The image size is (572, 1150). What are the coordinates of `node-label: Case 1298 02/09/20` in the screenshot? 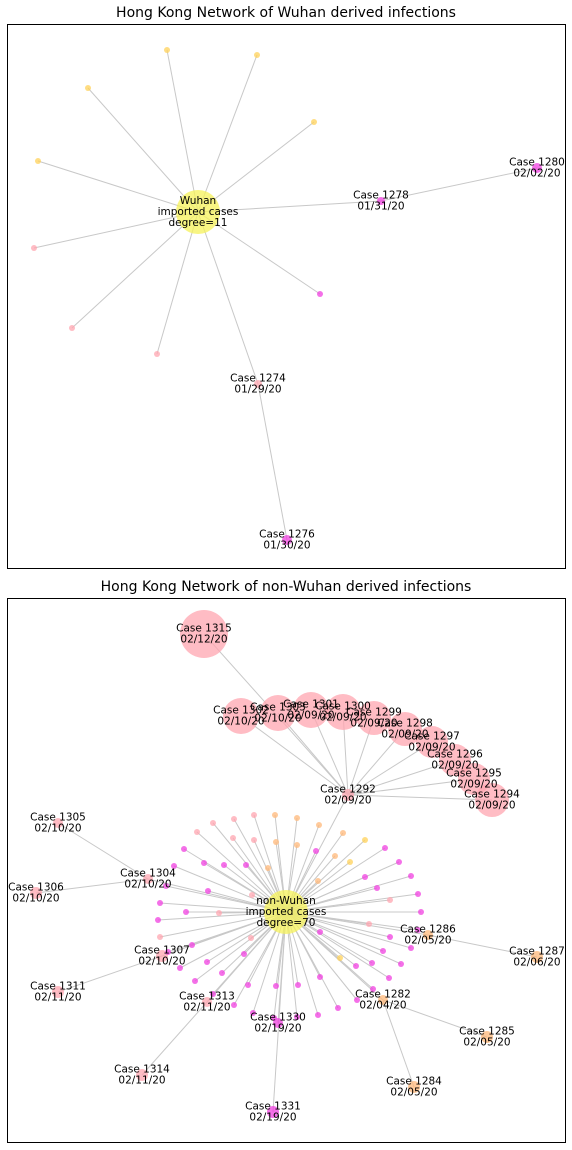 It's located at (405, 728).